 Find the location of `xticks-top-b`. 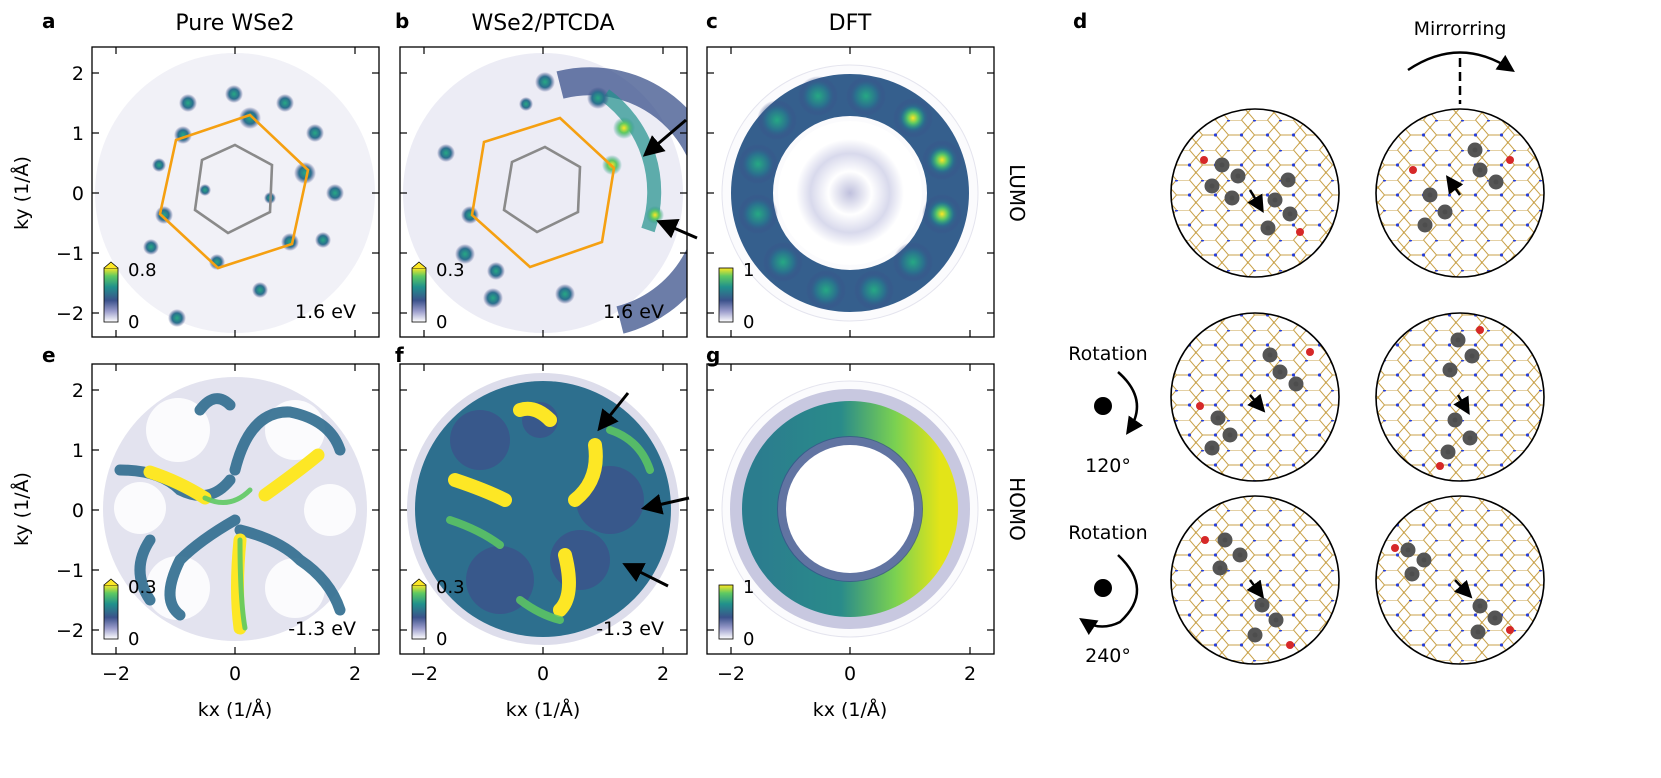

xticks-top-b is located at coordinates (543, 192).